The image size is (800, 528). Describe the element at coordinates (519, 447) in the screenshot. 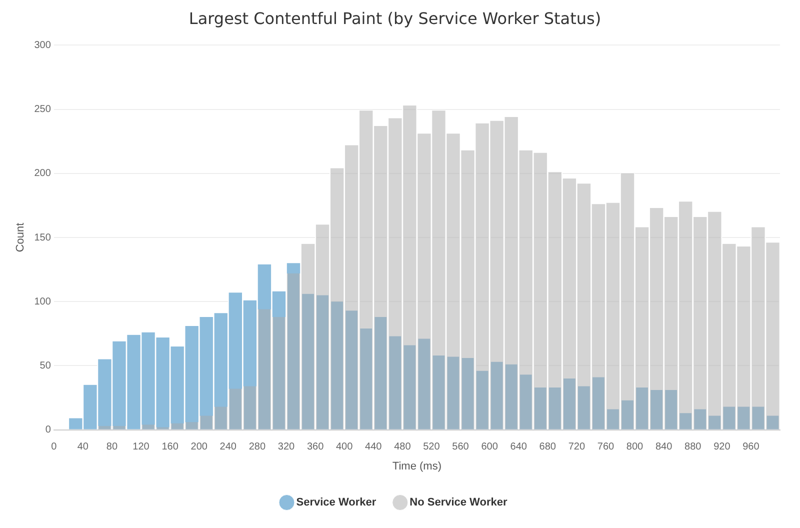

I see `x-tick-label: 640` at that location.